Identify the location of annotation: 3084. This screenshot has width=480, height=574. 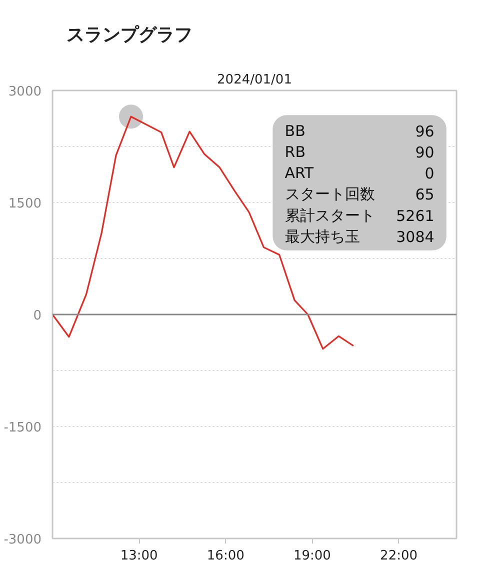
(415, 237).